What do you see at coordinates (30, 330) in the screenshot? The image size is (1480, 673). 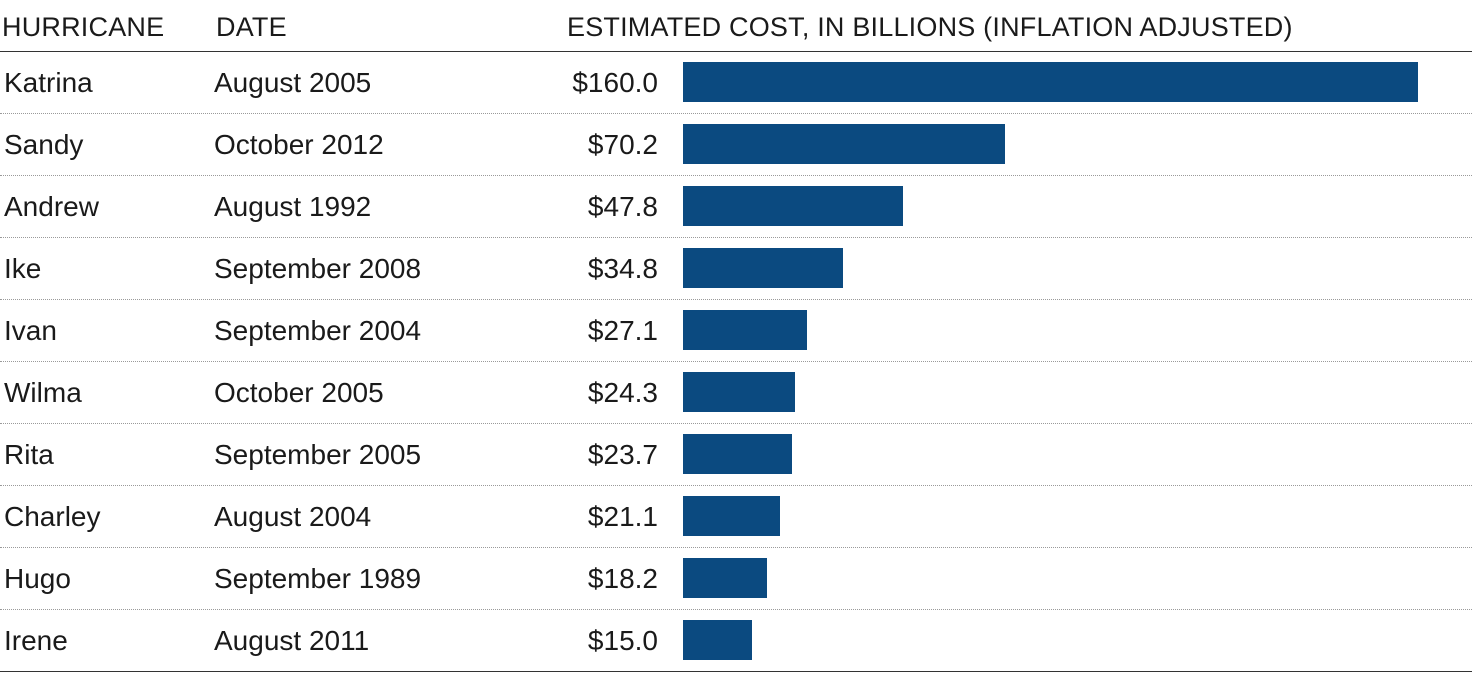 I see `hurricane-name: Ivan` at bounding box center [30, 330].